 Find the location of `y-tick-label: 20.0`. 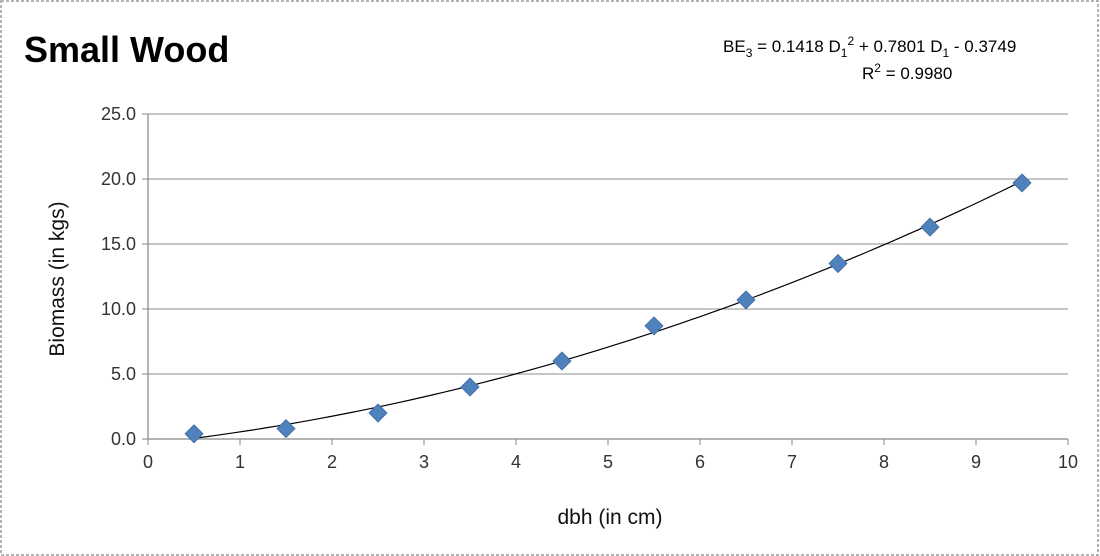

y-tick-label: 20.0 is located at coordinates (118, 179).